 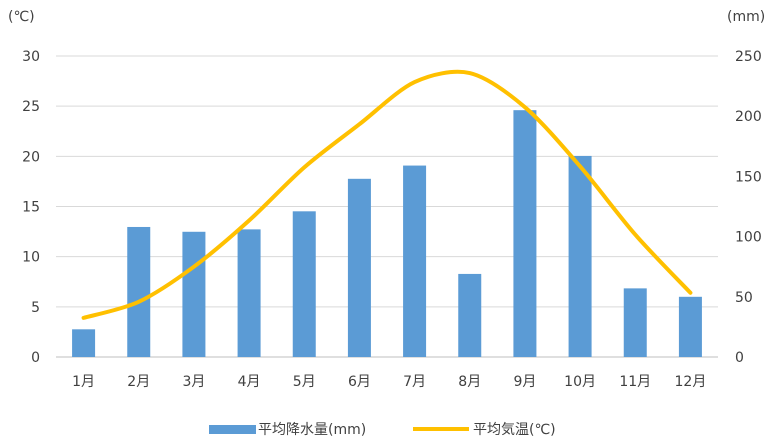 What do you see at coordinates (304, 382) in the screenshot?
I see `x-tick-label: 5月` at bounding box center [304, 382].